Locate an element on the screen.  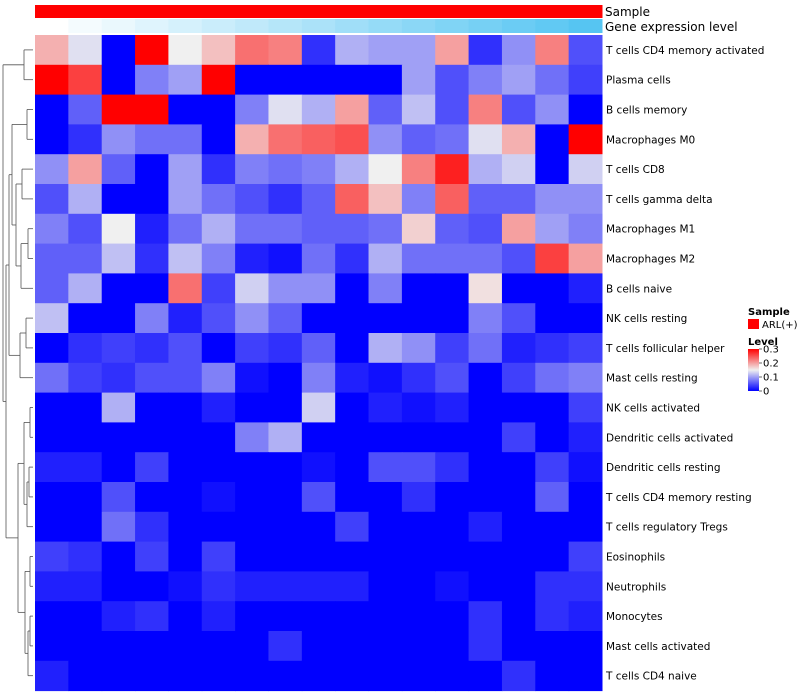
legend-sample-title: Sample is located at coordinates (769, 312).